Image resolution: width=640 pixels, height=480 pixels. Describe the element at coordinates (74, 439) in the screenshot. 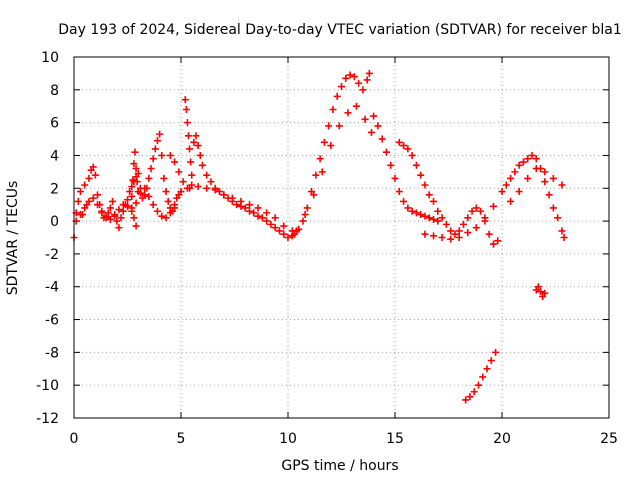

I see `x-tick-label: 0` at that location.